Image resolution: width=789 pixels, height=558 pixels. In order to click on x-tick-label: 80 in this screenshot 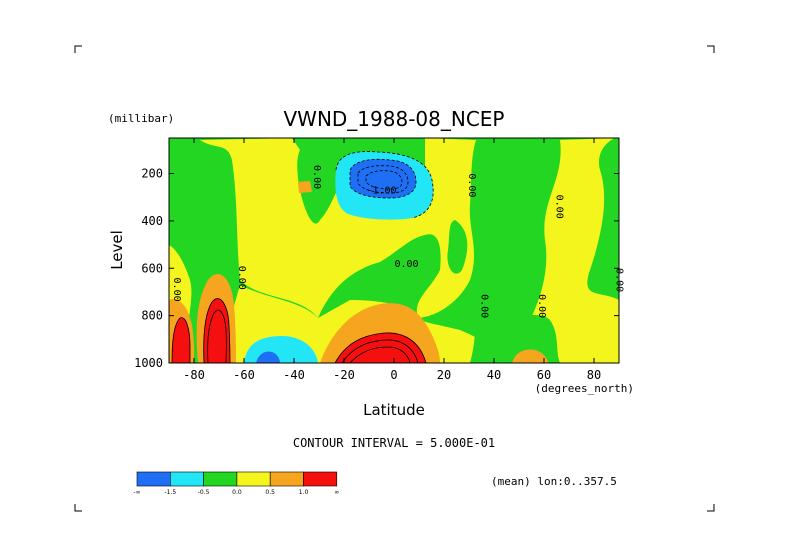, I will do `click(594, 375)`.